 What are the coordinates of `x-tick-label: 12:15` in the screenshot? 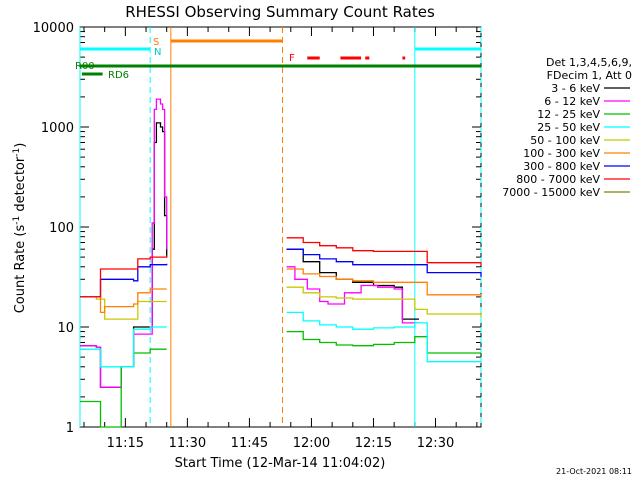 It's located at (373, 443).